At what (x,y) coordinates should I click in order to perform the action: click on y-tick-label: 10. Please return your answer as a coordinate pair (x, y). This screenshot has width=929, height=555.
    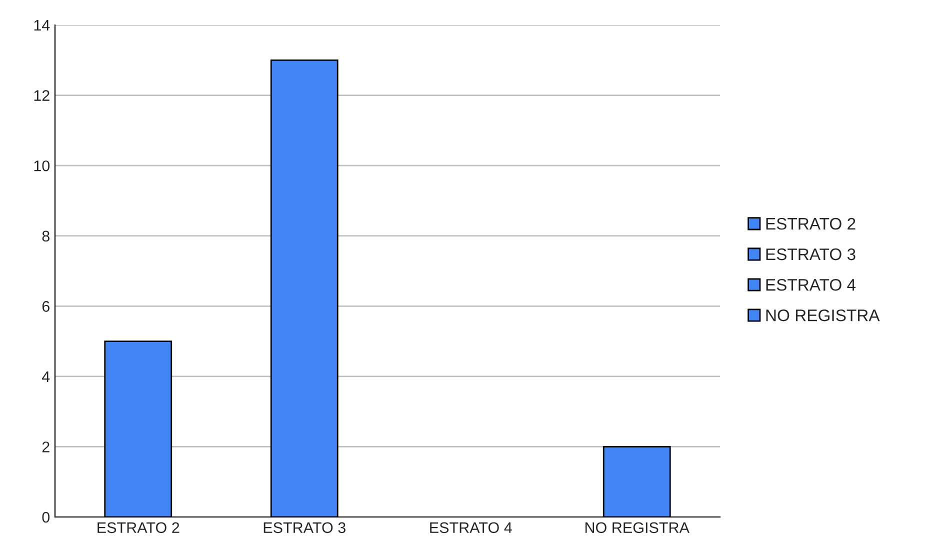
    Looking at the image, I should click on (42, 166).